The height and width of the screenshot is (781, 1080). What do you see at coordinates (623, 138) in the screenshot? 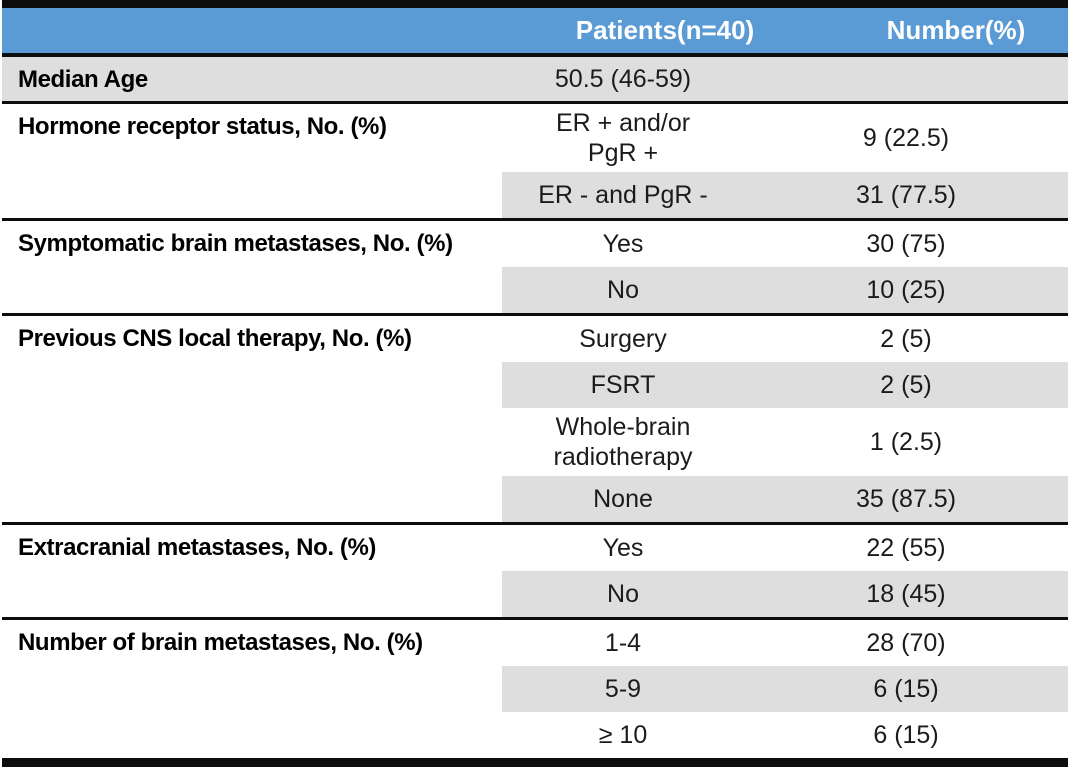
I see `category-cell: ER + and/or PgR +` at bounding box center [623, 138].